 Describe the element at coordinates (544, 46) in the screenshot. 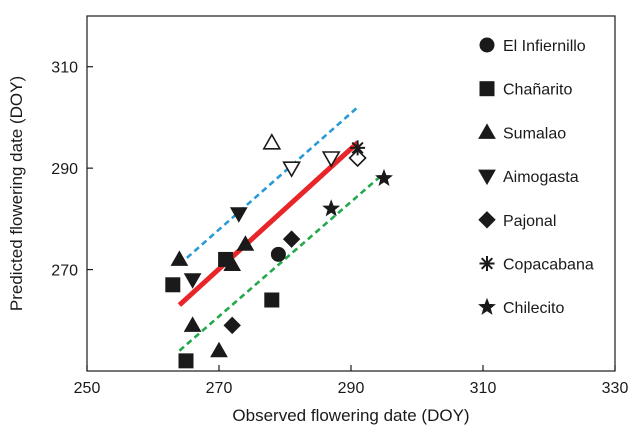

I see `legend-label: El Infiernillo` at that location.